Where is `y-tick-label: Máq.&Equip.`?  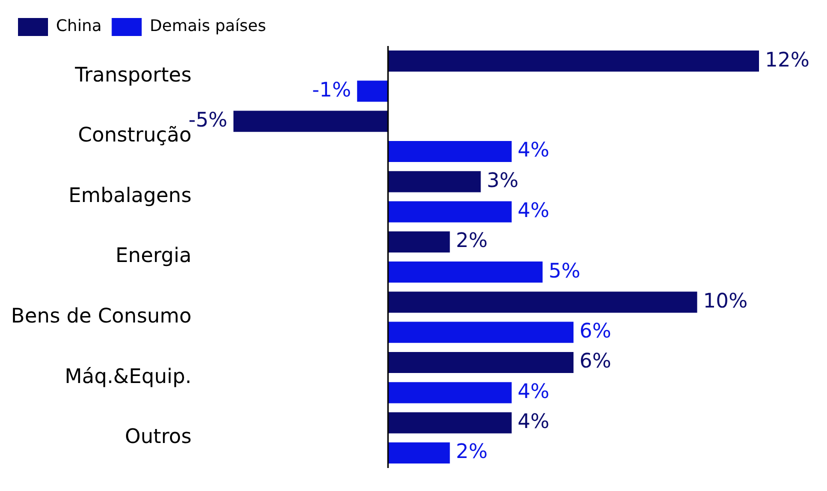
y-tick-label: Máq.&Equip. is located at coordinates (128, 376).